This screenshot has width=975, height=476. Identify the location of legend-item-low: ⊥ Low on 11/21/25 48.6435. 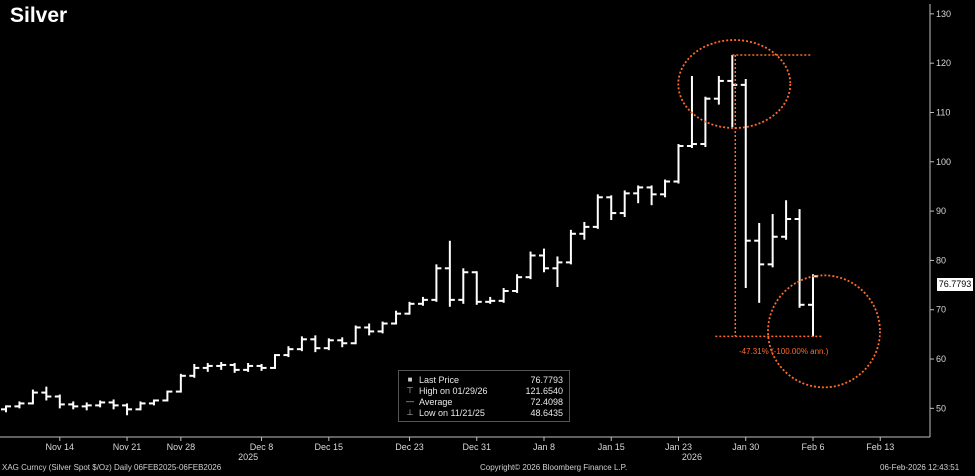
(484, 413).